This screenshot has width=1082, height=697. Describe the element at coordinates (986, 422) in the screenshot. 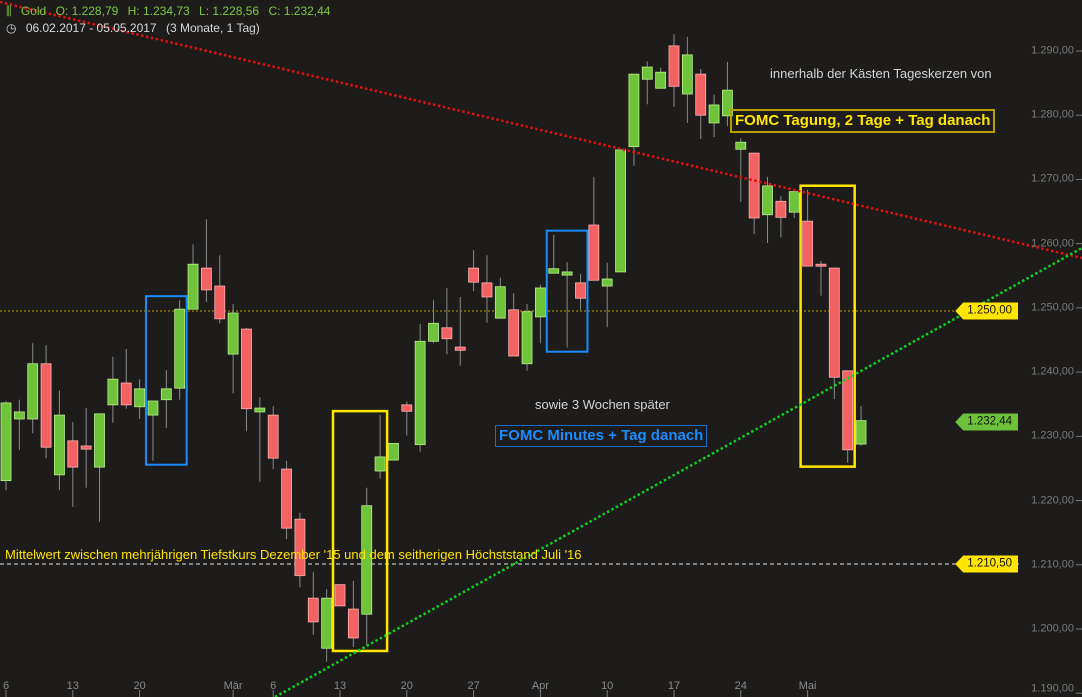

I see `price-tag-last: 1.232,44` at that location.